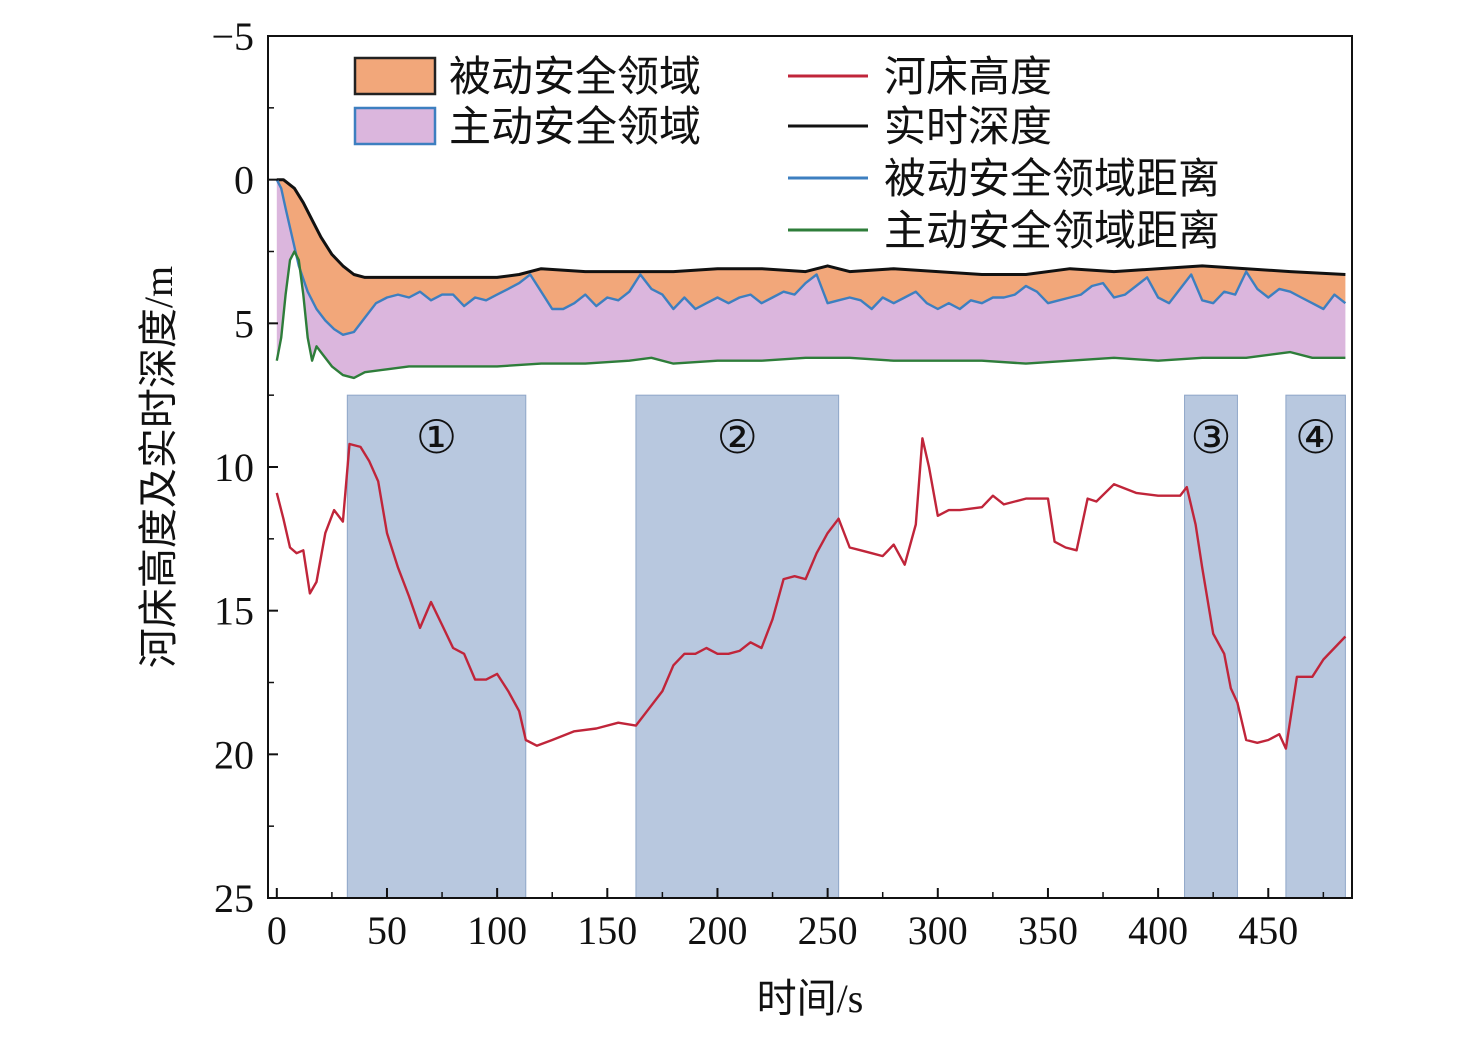 This screenshot has height=1043, width=1476. What do you see at coordinates (876, 437) in the screenshot?
I see `region-labels: ① ② ③ ④` at bounding box center [876, 437].